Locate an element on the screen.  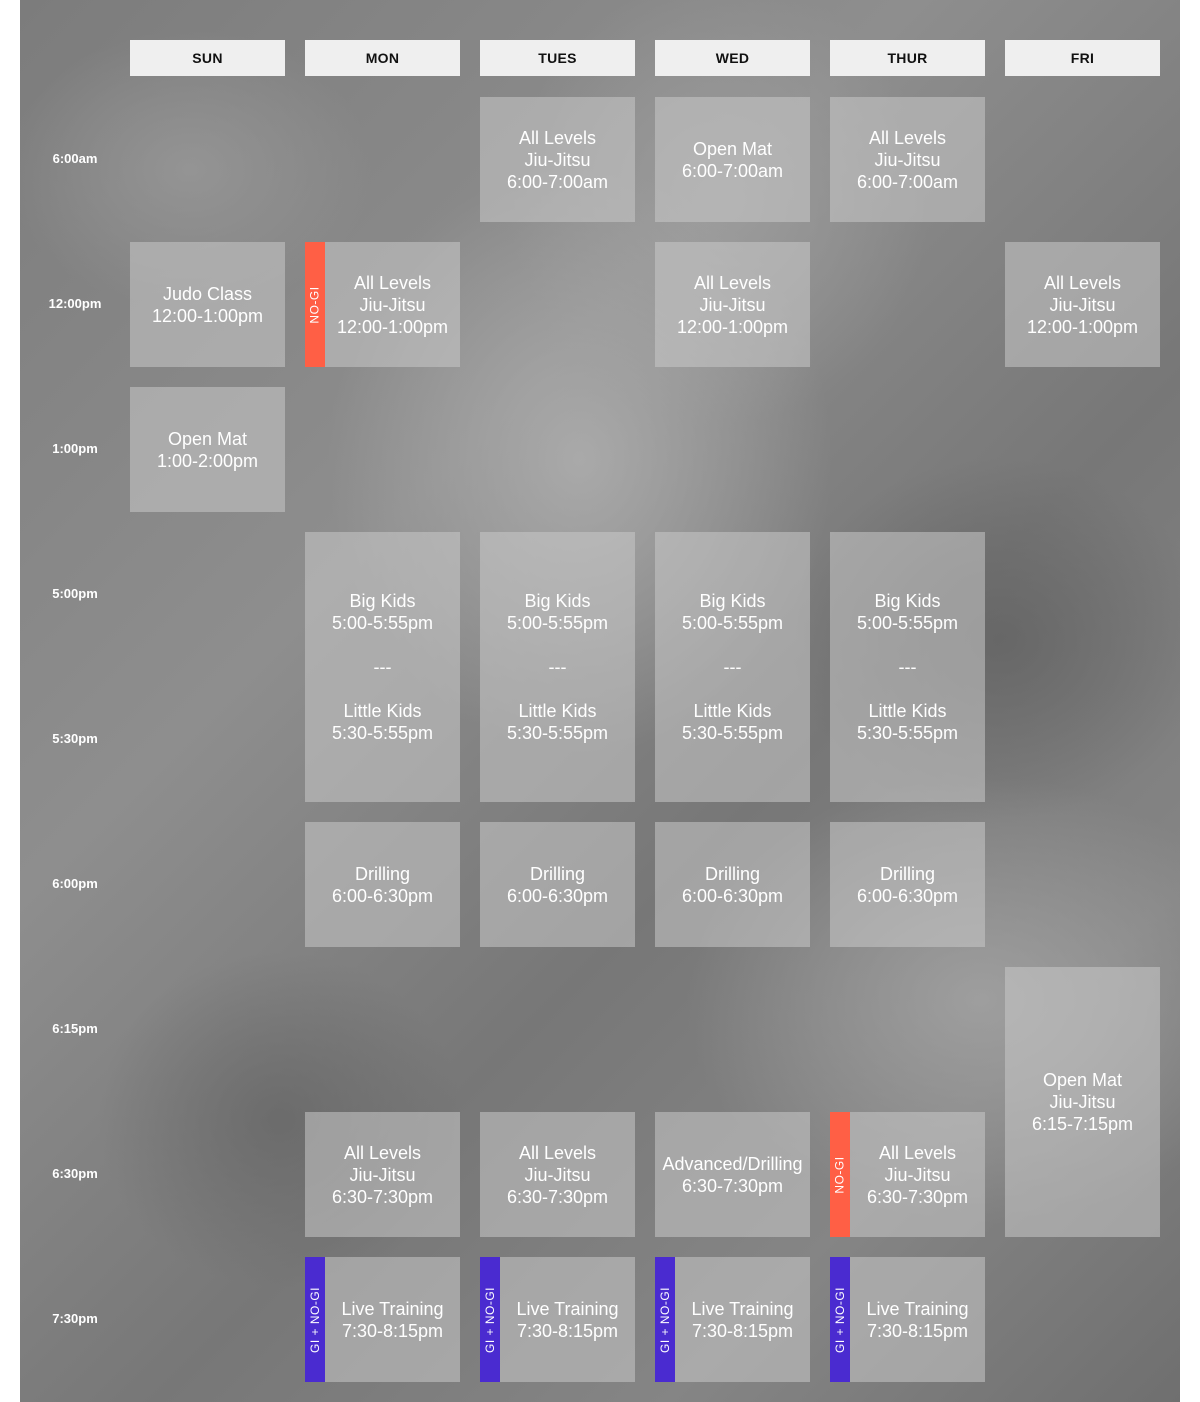
class-fri-12pm: All Levels Jiu-Jitsu 12:00-1:00pm is located at coordinates (1082, 304).